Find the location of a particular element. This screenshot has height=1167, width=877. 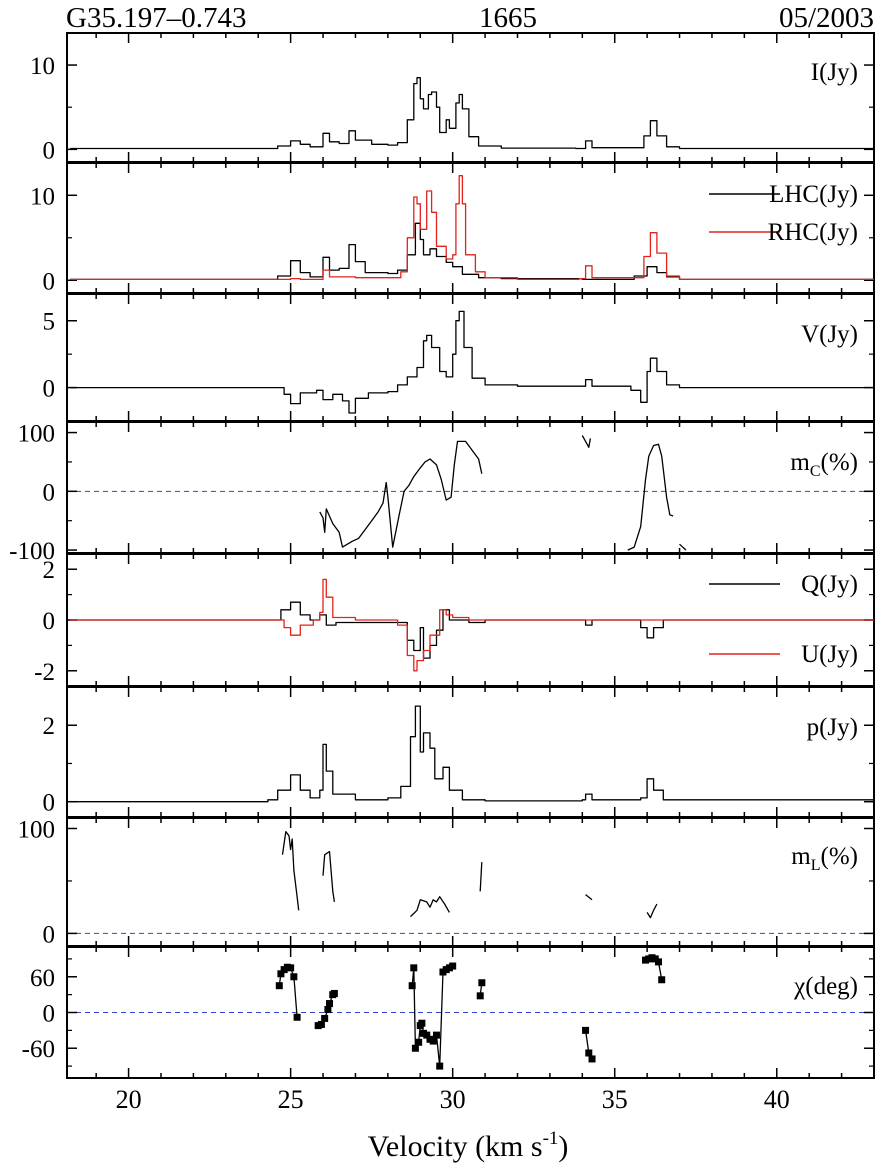

panel-I-series is located at coordinates (472, 113).